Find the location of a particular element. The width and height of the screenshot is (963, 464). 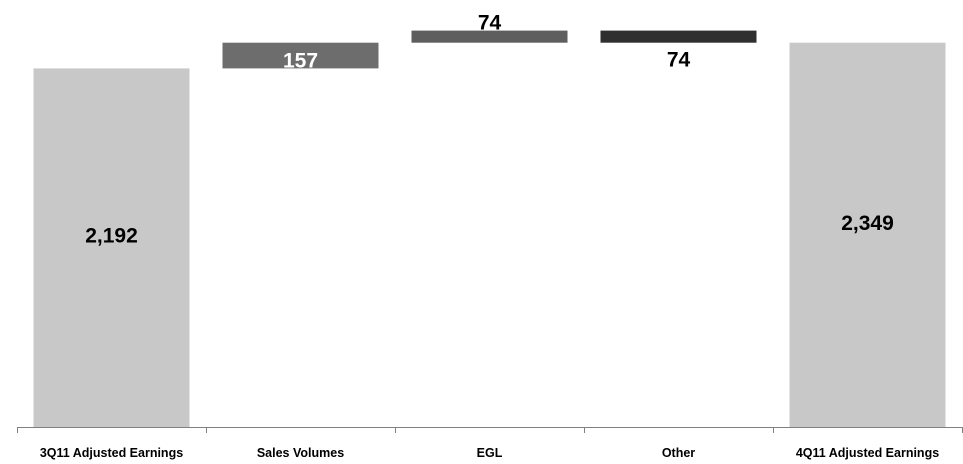

x-tick-label: 4Q11 Adjusted Earnings is located at coordinates (867, 453).